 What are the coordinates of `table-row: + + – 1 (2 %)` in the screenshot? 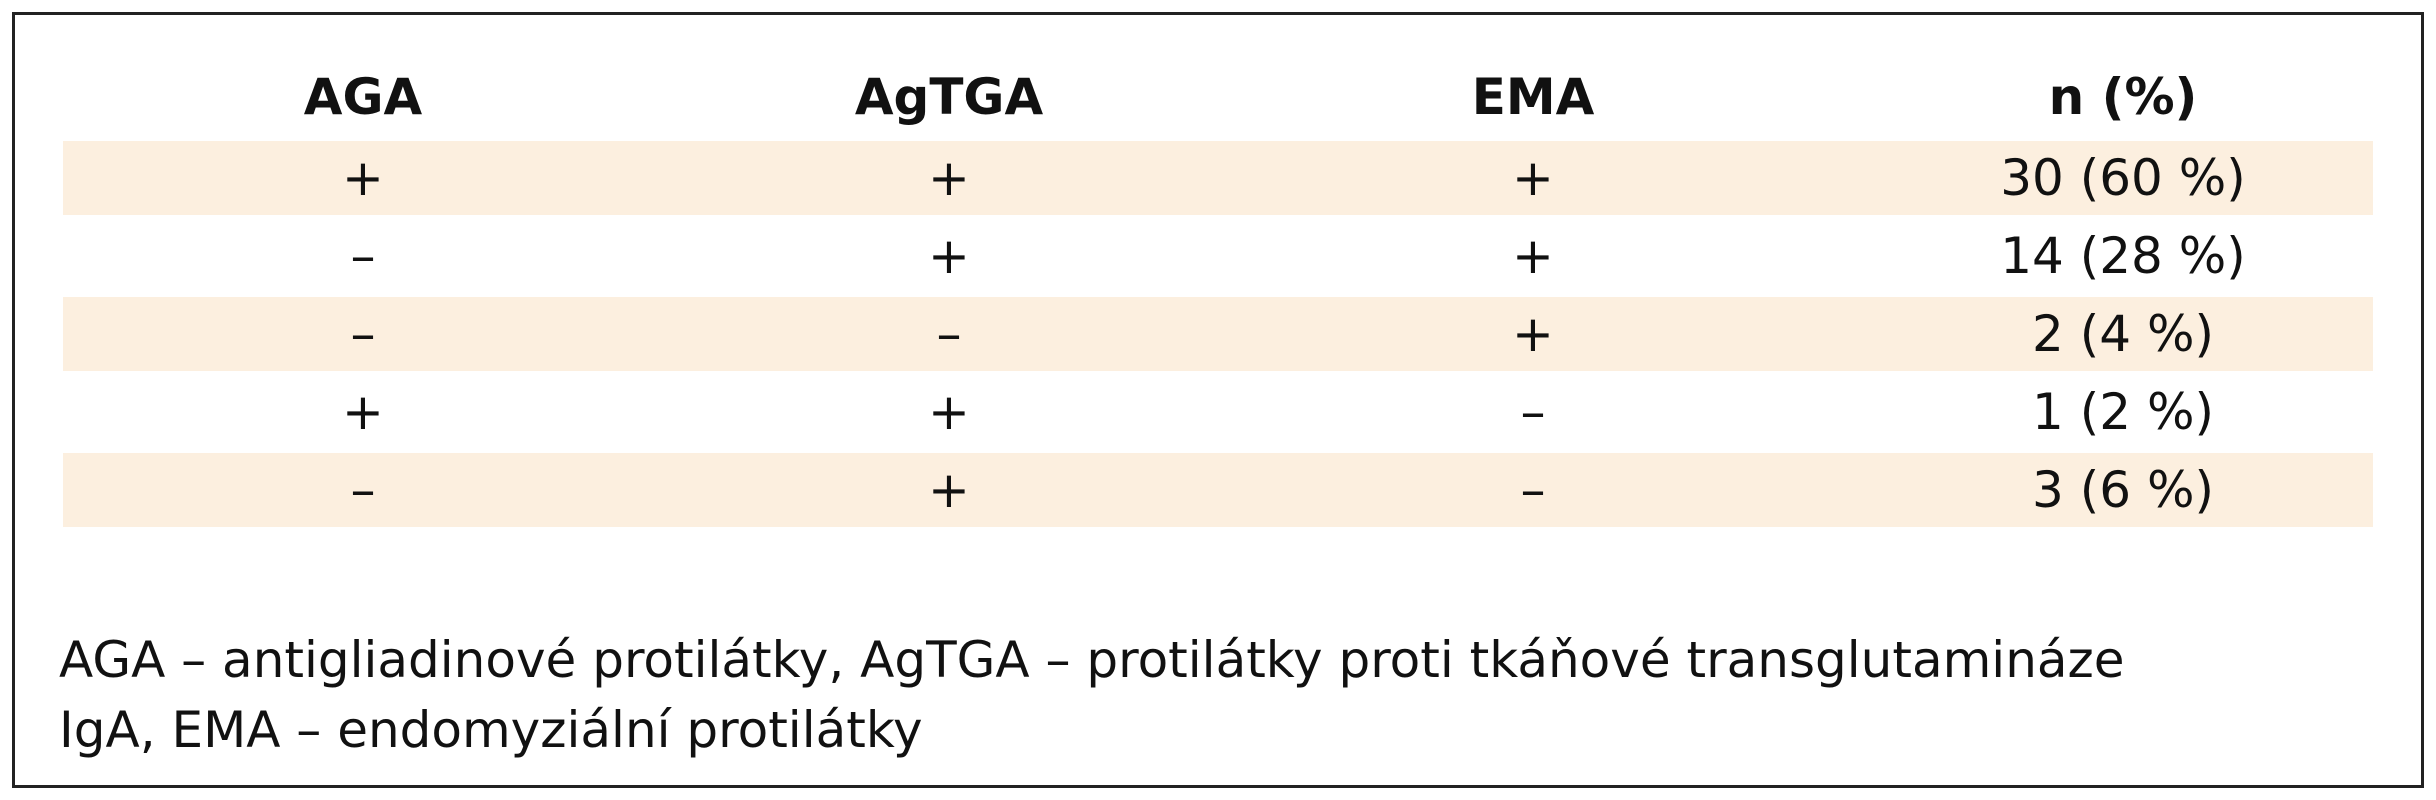 It's located at (1218, 412).